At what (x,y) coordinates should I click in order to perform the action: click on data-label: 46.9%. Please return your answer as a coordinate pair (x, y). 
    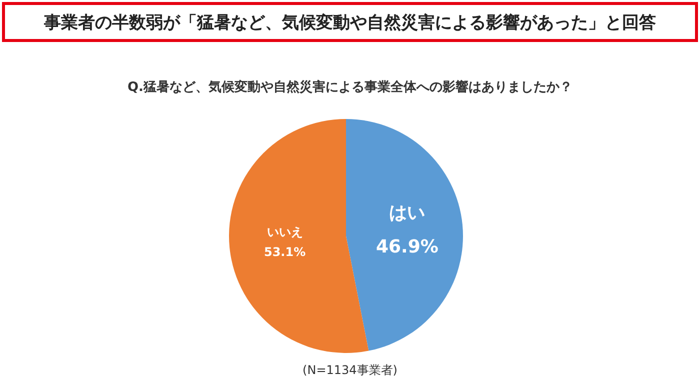
    Looking at the image, I should click on (407, 247).